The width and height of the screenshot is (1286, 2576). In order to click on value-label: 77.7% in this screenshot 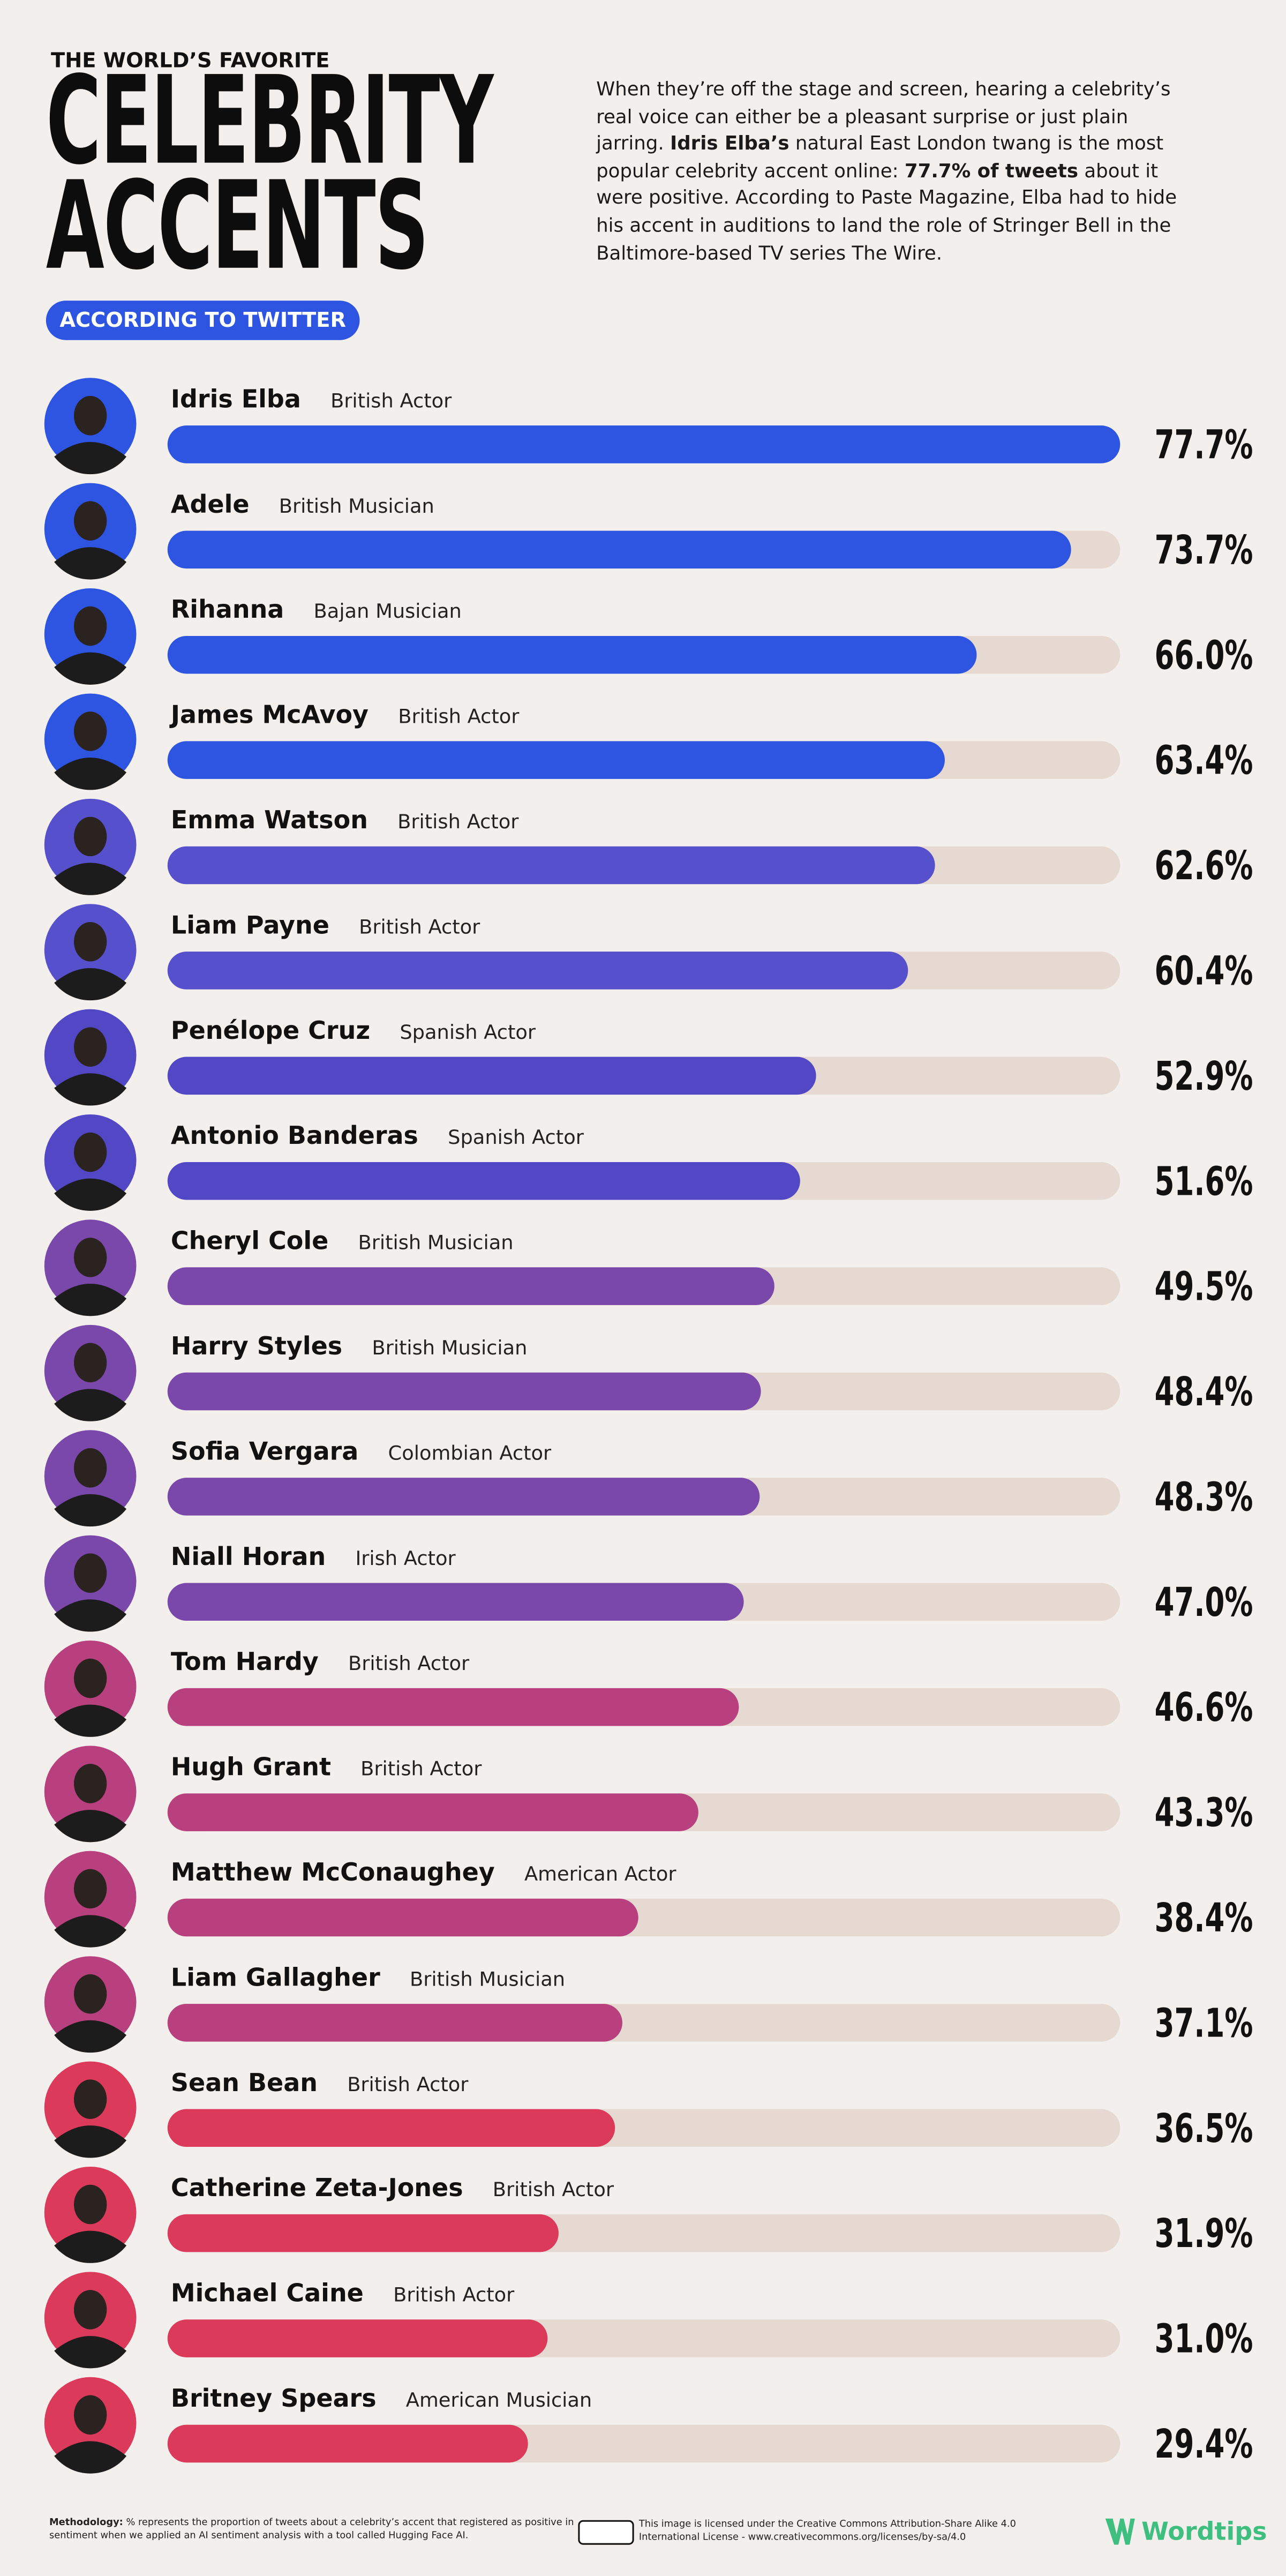, I will do `click(1204, 445)`.